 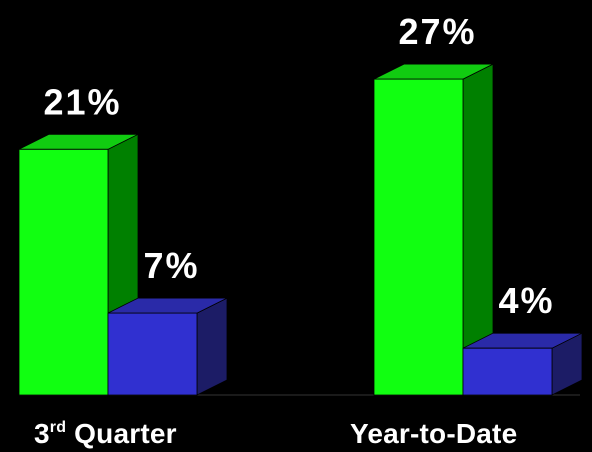 What do you see at coordinates (82, 101) in the screenshot?
I see `data-label-0-0: 21%` at bounding box center [82, 101].